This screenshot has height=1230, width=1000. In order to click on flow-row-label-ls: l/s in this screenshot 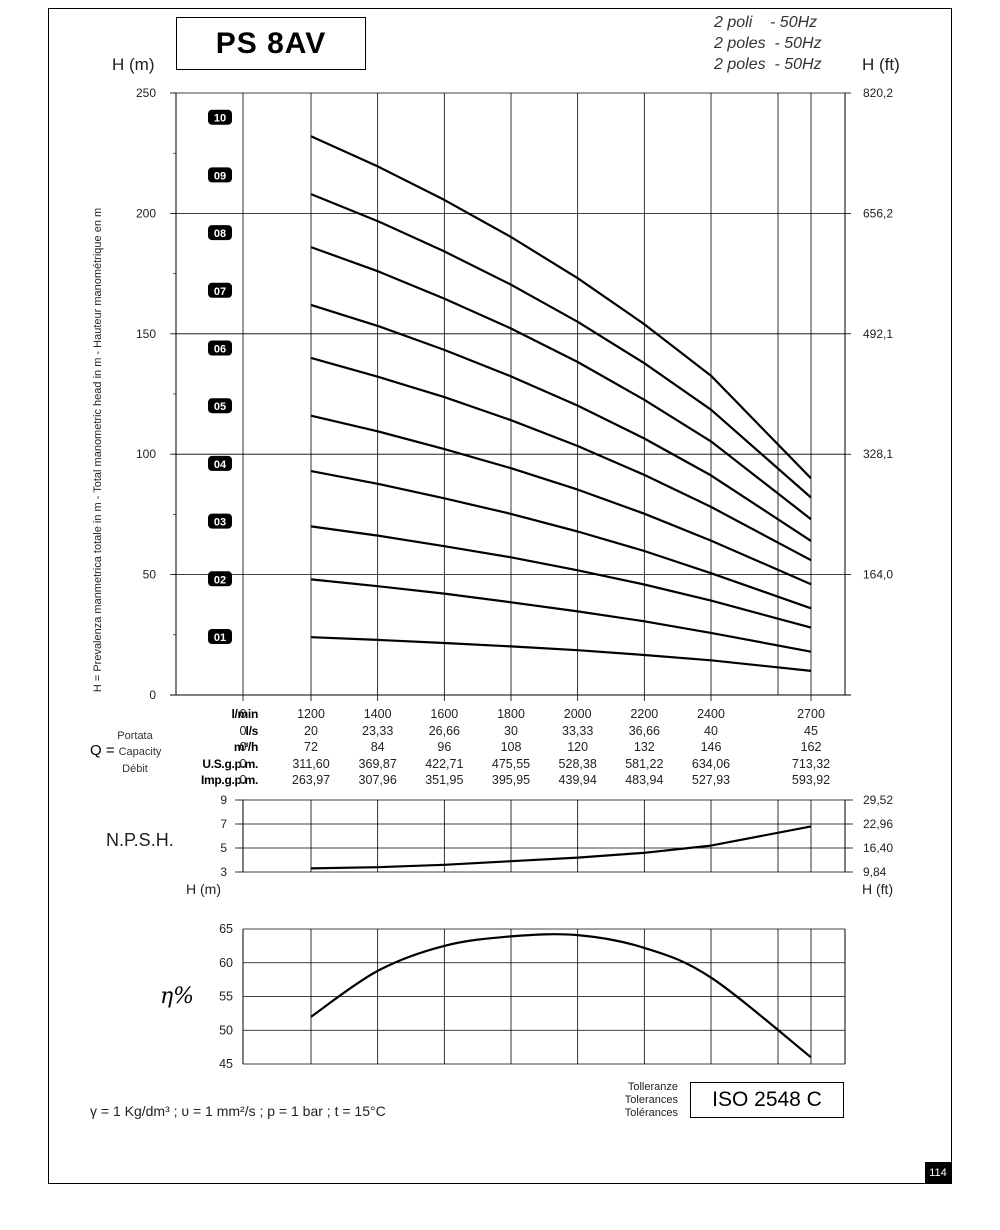, I will do `click(252, 731)`.